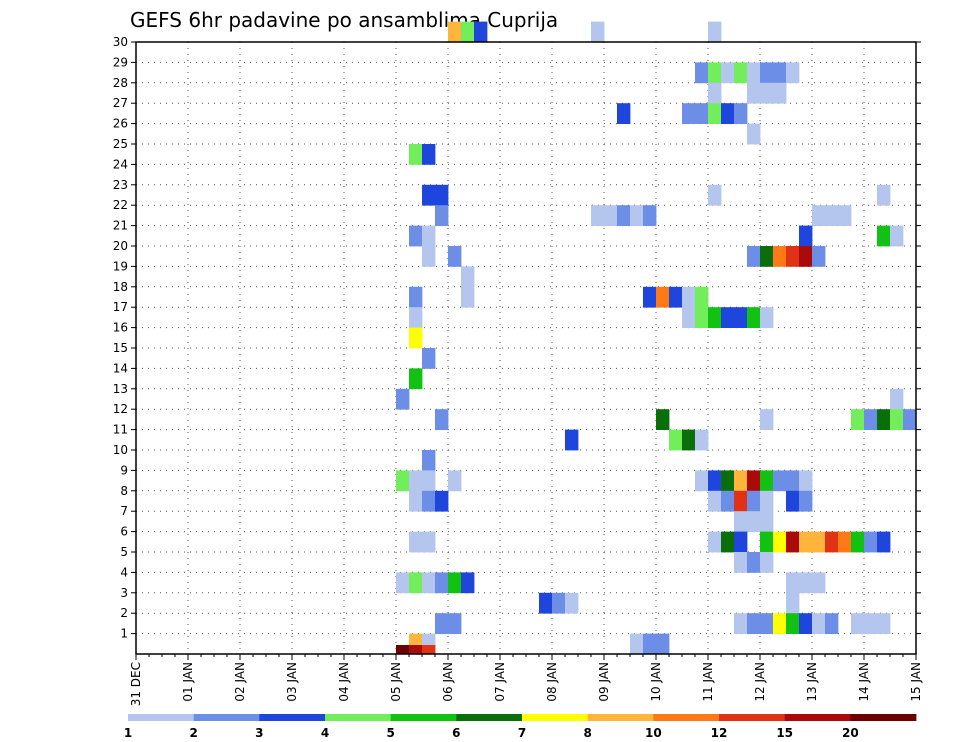 The width and height of the screenshot is (960, 742). I want to click on y-tick-label: 5, so click(124, 552).